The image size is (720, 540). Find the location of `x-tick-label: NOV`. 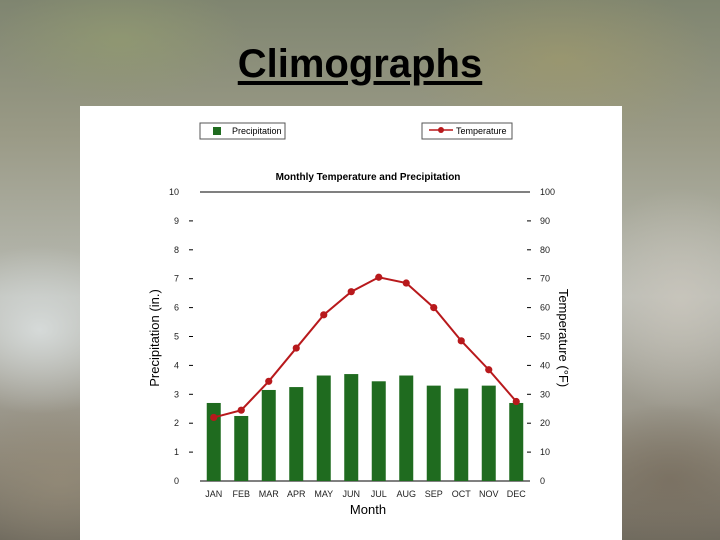

x-tick-label: NOV is located at coordinates (489, 494).